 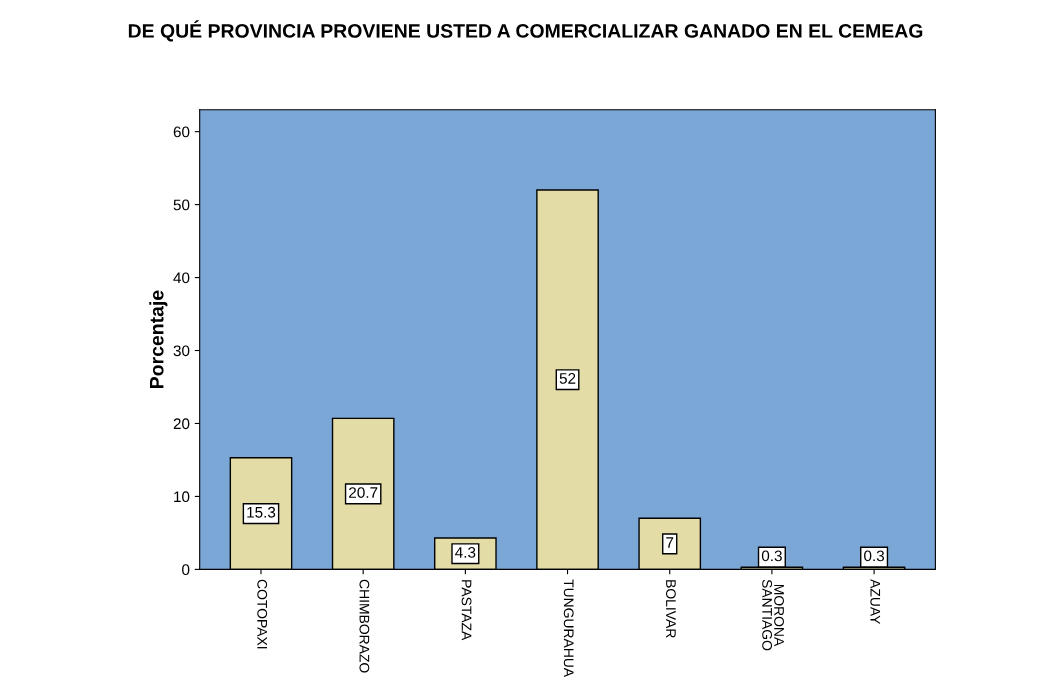 What do you see at coordinates (181, 278) in the screenshot?
I see `y-tick-label: 40` at bounding box center [181, 278].